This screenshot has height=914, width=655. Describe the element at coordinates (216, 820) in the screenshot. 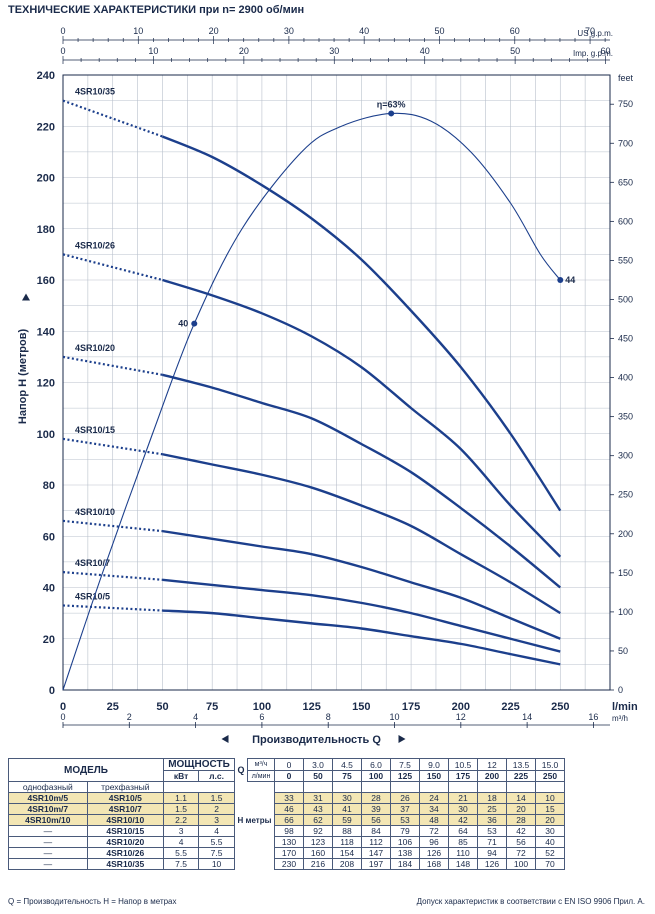

I see `power-hp: 3` at that location.